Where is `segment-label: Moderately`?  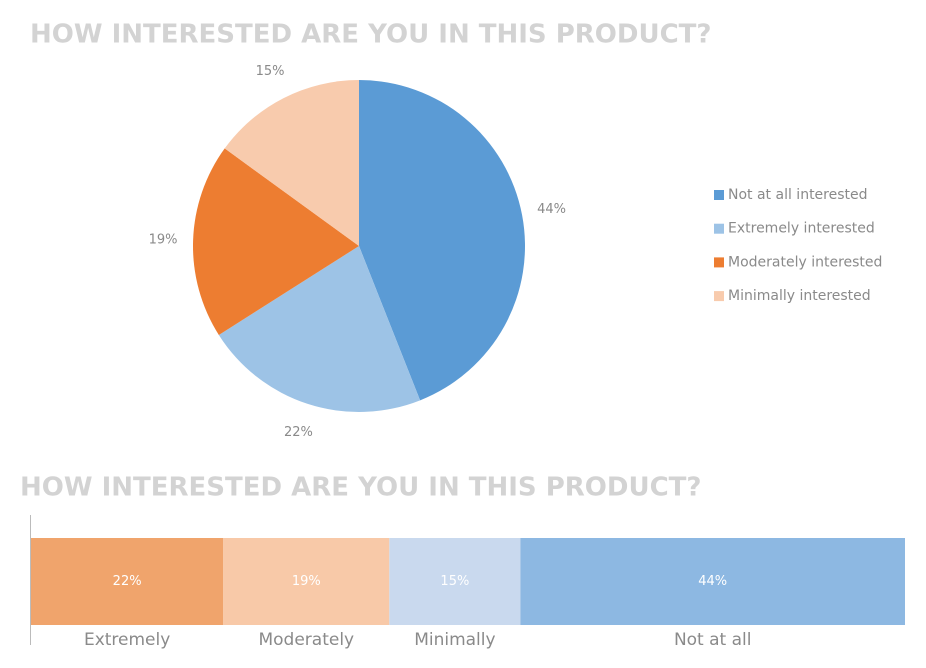 segment-label: Moderately is located at coordinates (306, 640).